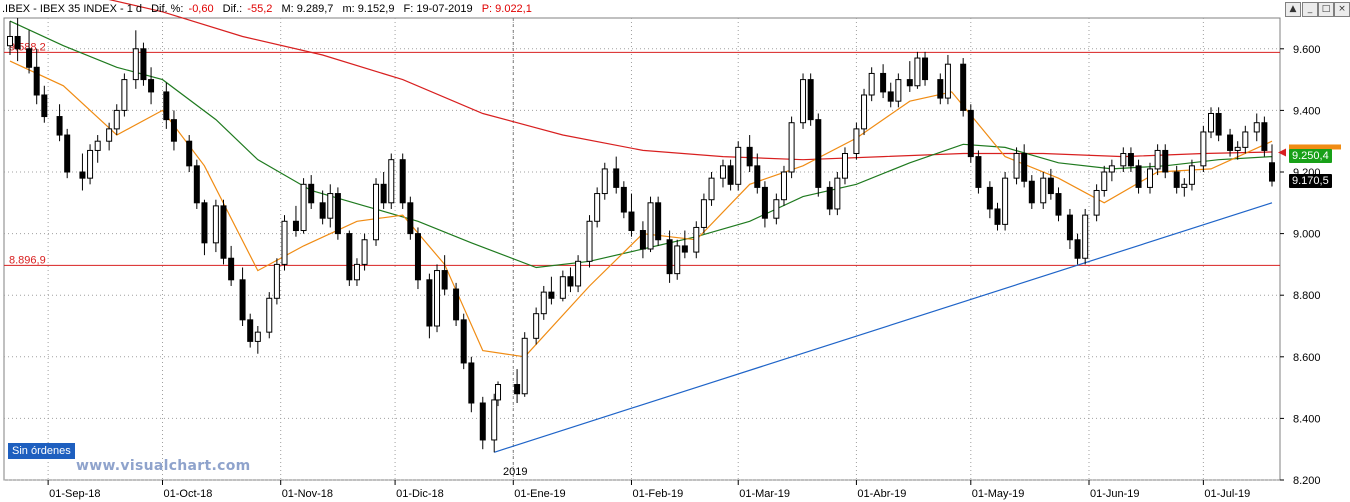 The height and width of the screenshot is (502, 1350). What do you see at coordinates (368, 9) in the screenshot?
I see `min-value: m: 9.152,9` at bounding box center [368, 9].